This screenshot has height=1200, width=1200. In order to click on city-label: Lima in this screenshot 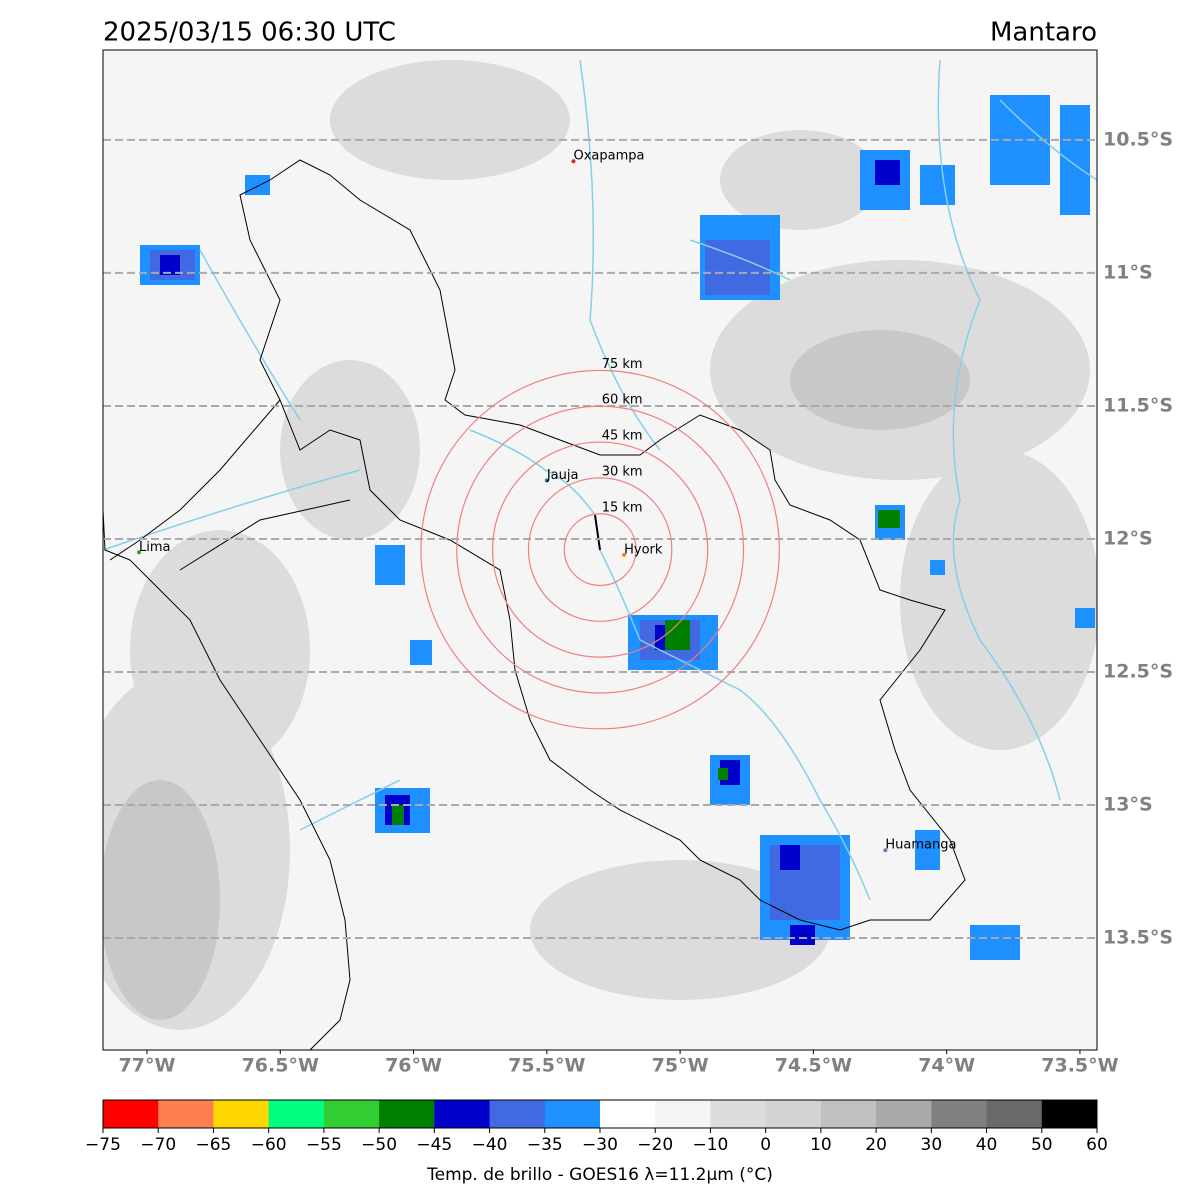, I will do `click(154, 547)`.